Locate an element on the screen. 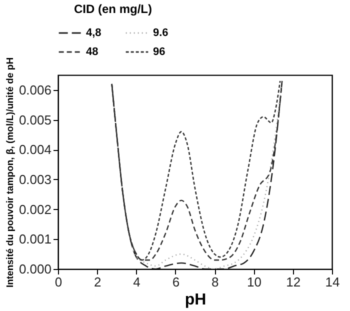 This screenshot has width=350, height=311. legend-label: 48 is located at coordinates (92, 52).